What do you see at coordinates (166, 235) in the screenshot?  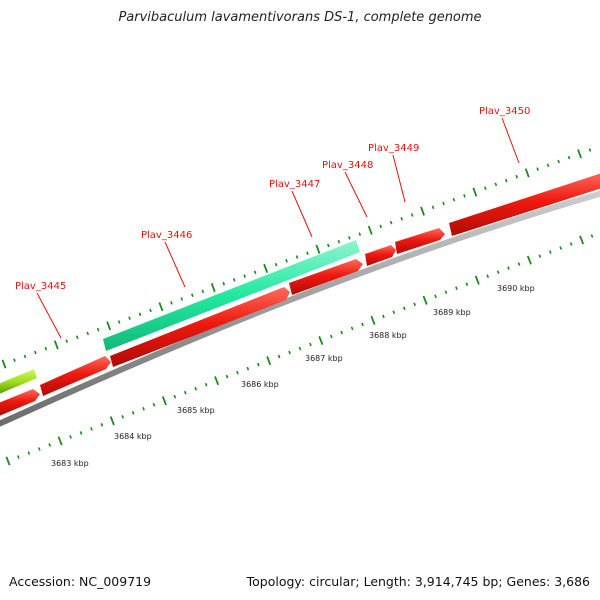 I see `gene-label: Plav_3446` at bounding box center [166, 235].